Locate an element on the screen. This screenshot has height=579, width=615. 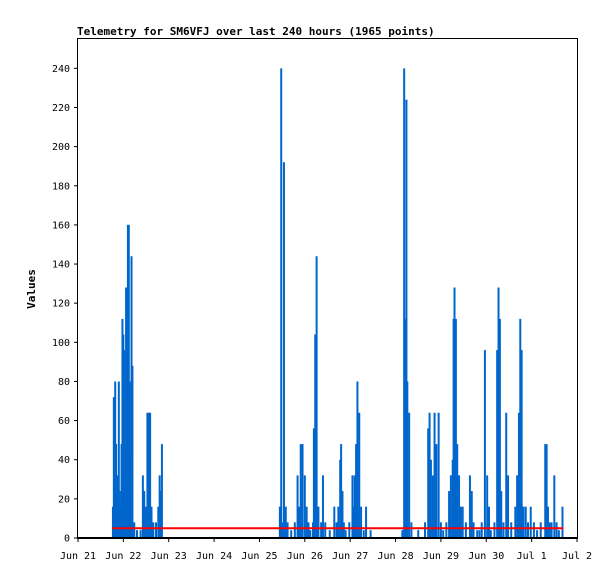
x-tick-label: Jun 27 is located at coordinates (350, 556).